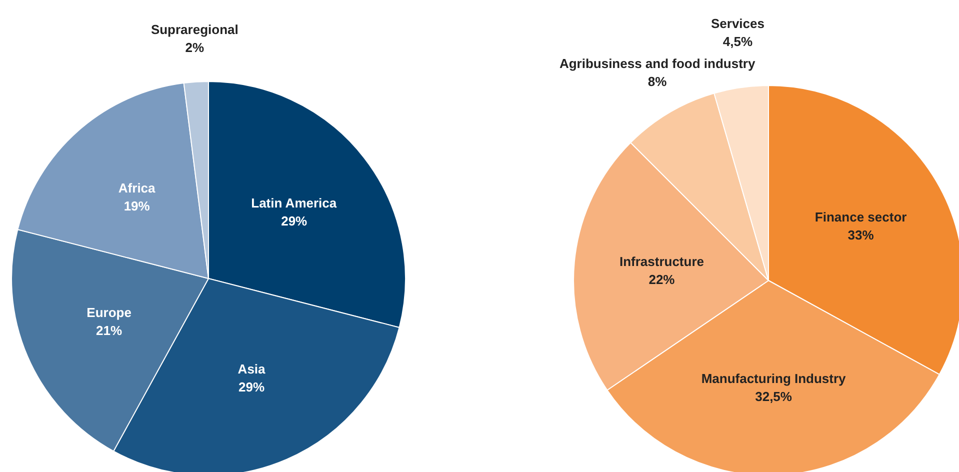  What do you see at coordinates (737, 24) in the screenshot?
I see `slice-label: Services` at bounding box center [737, 24].